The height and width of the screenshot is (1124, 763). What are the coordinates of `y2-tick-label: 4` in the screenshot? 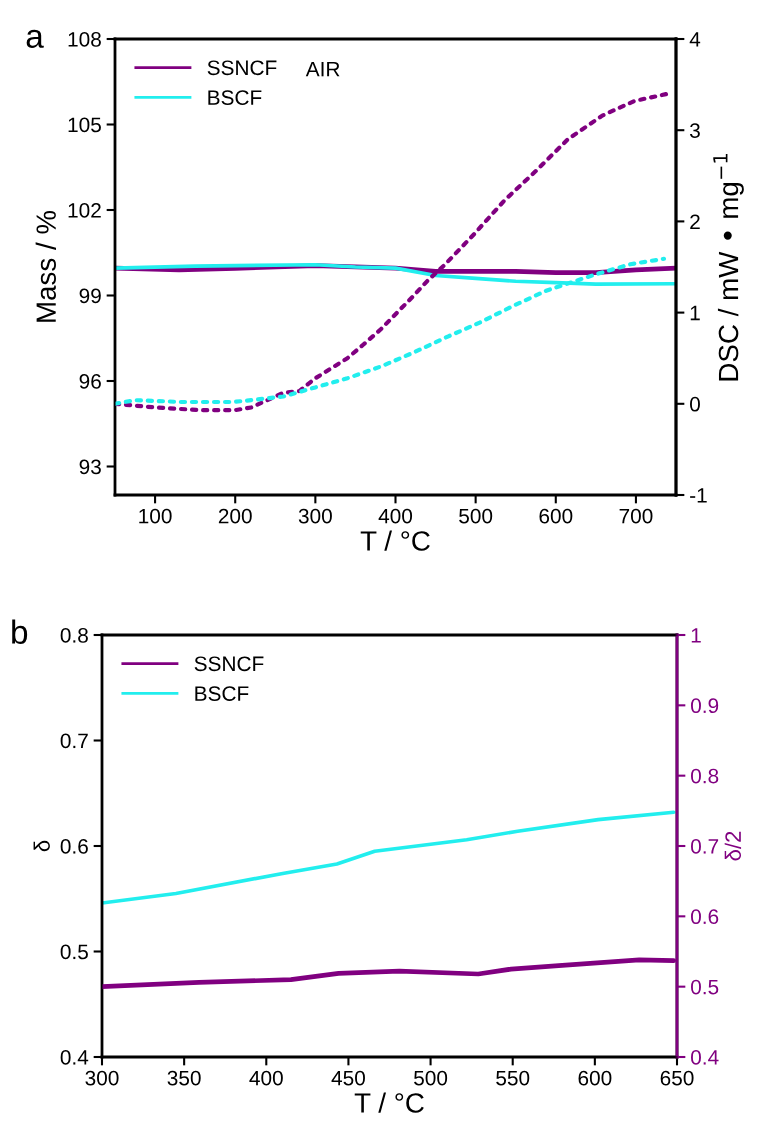 It's located at (695, 39).